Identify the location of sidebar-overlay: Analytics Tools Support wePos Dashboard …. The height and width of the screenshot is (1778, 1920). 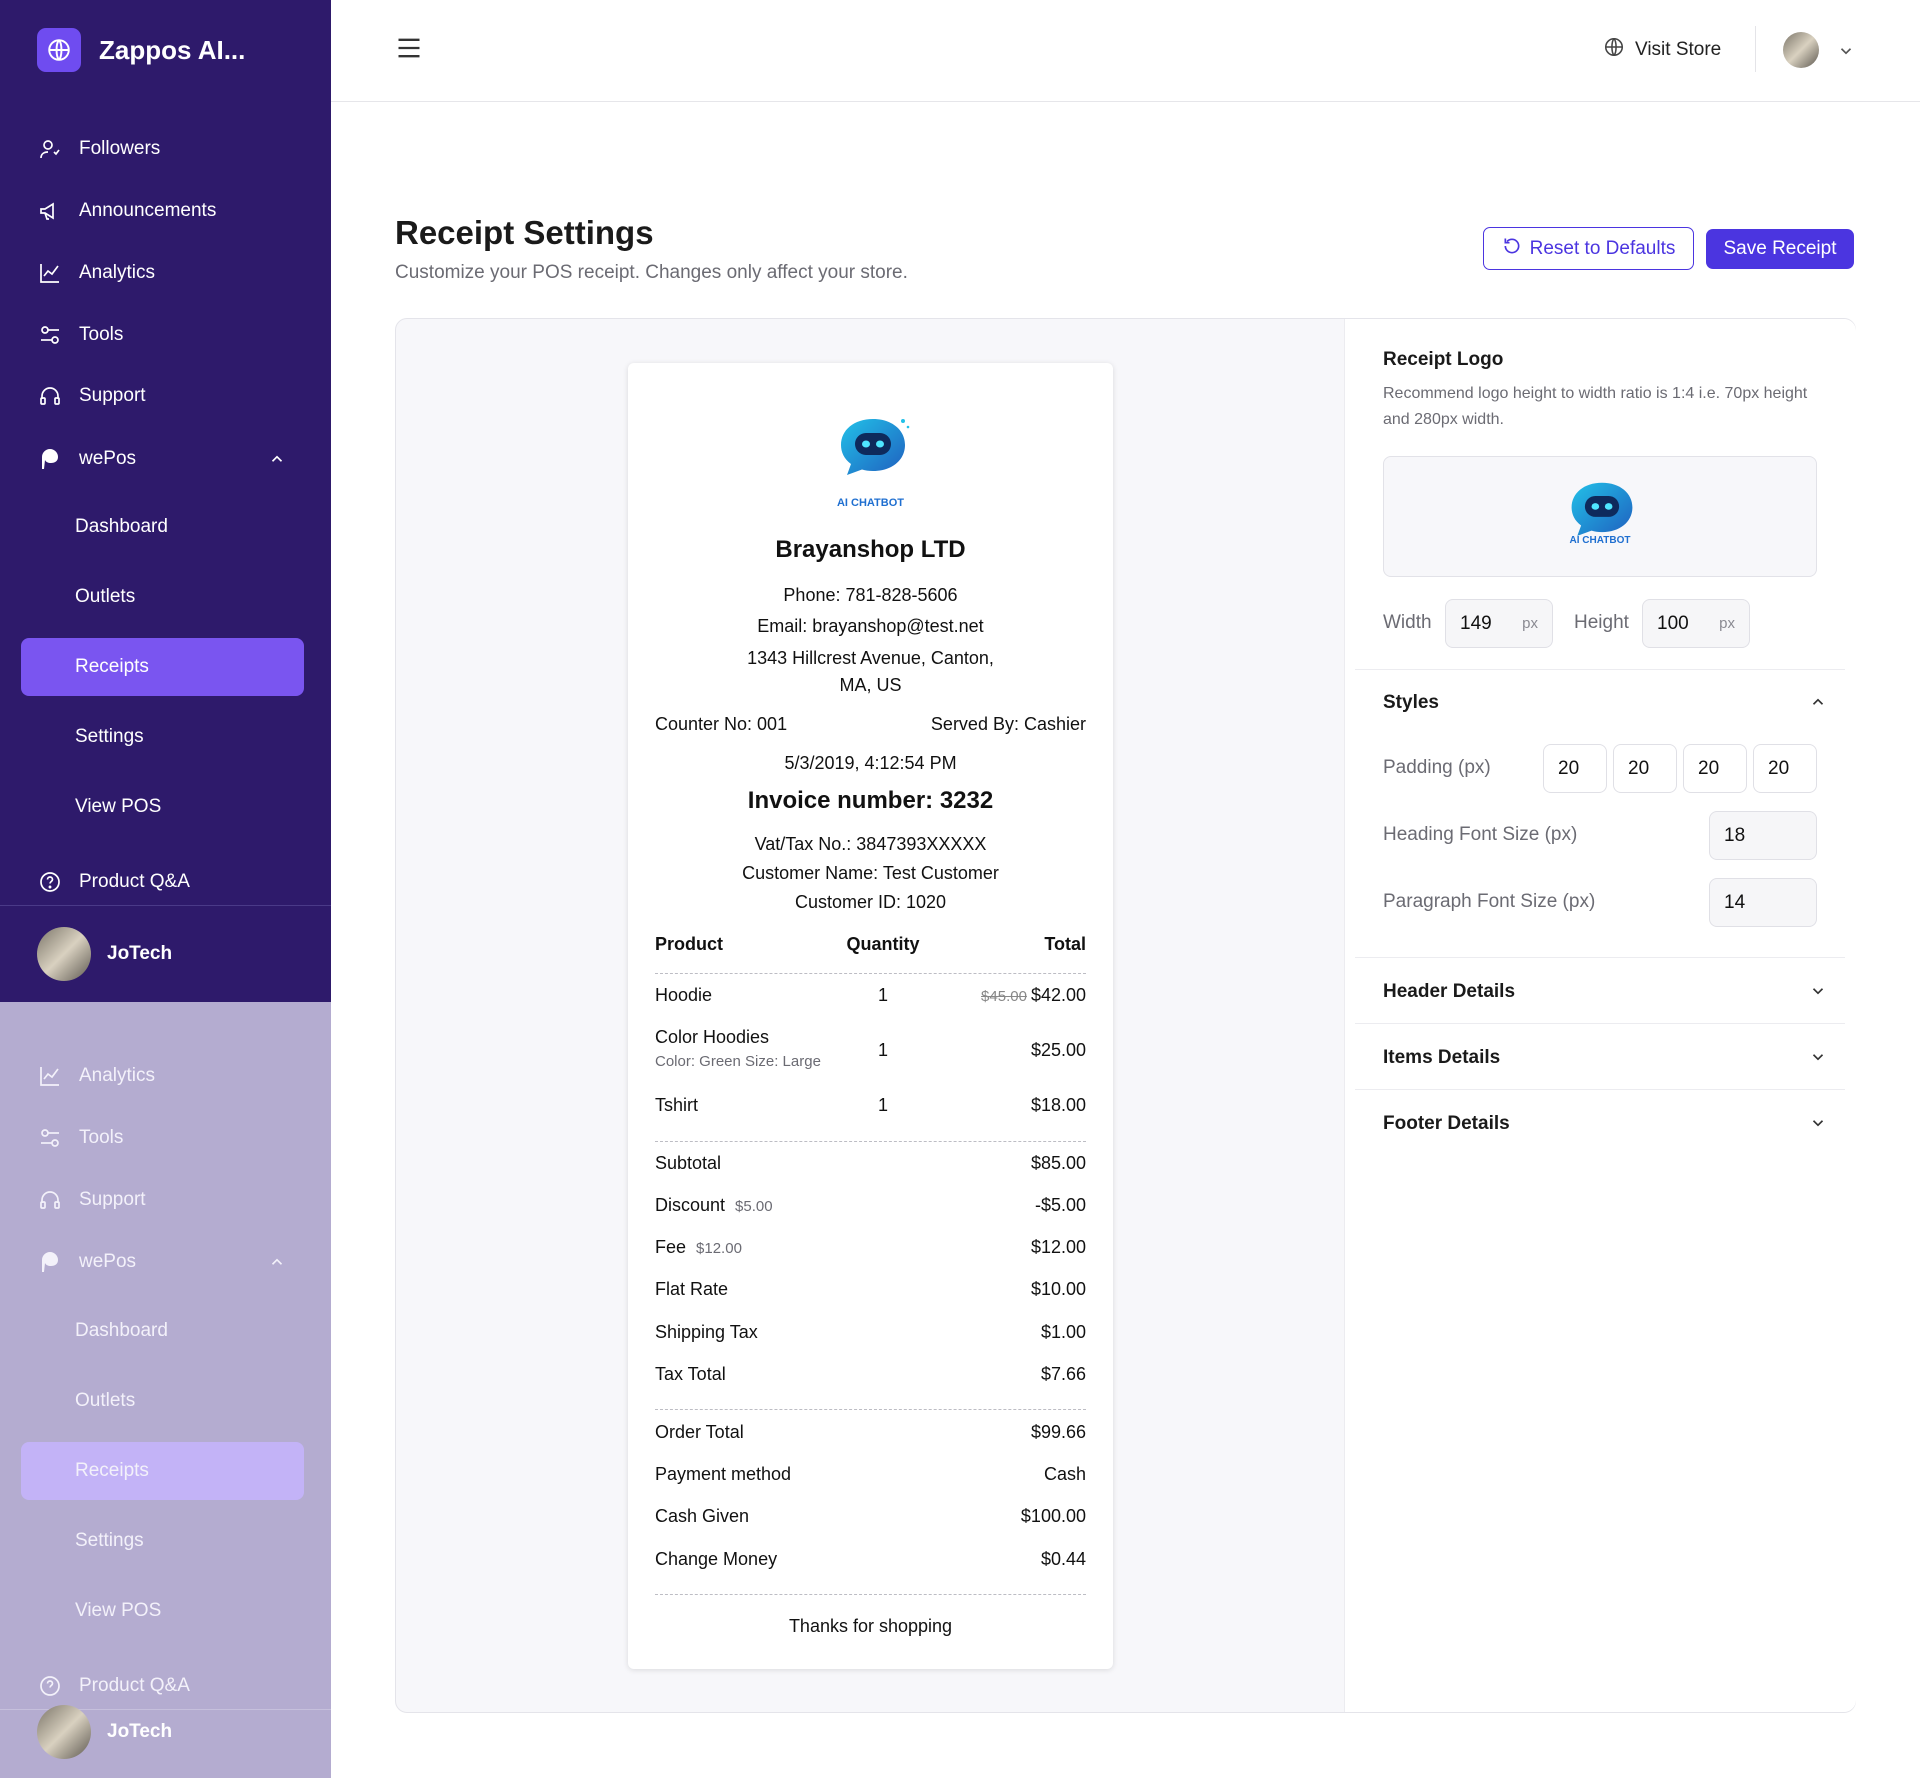
(165, 1390).